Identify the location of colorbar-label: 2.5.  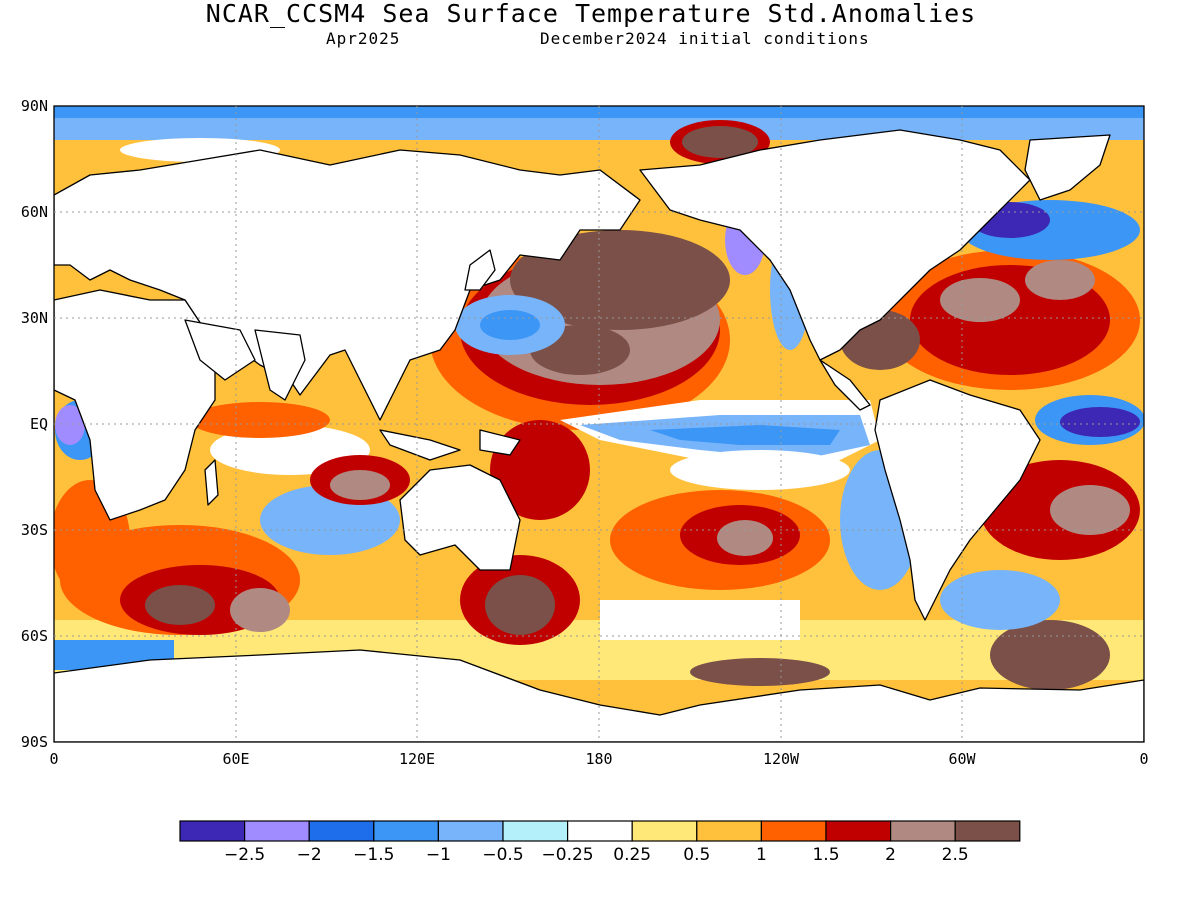
(955, 855).